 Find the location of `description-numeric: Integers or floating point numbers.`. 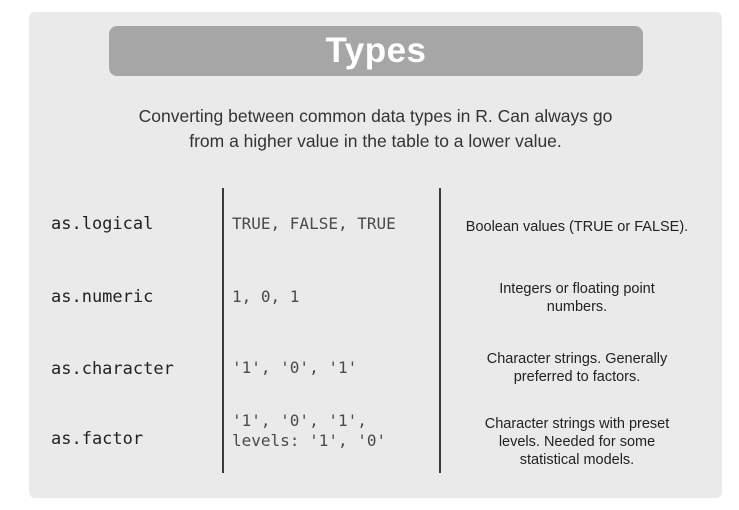

description-numeric: Integers or floating point numbers. is located at coordinates (577, 298).